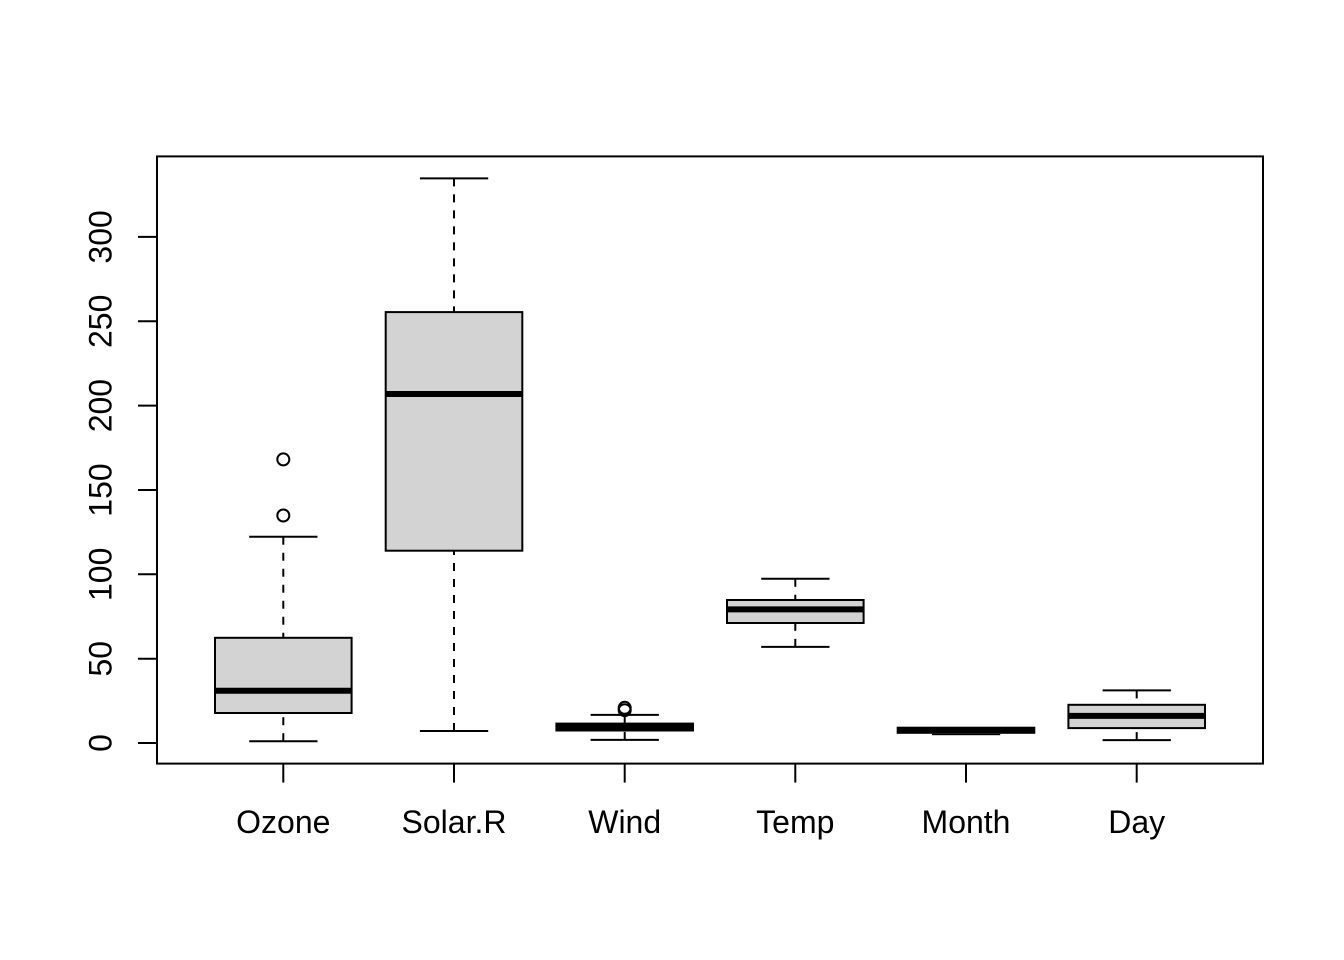  Describe the element at coordinates (101, 405) in the screenshot. I see `svg-text: 200` at that location.